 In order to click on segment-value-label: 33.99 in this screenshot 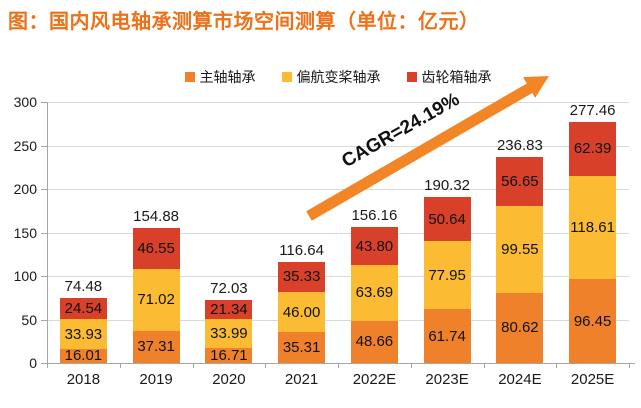, I will do `click(229, 334)`.